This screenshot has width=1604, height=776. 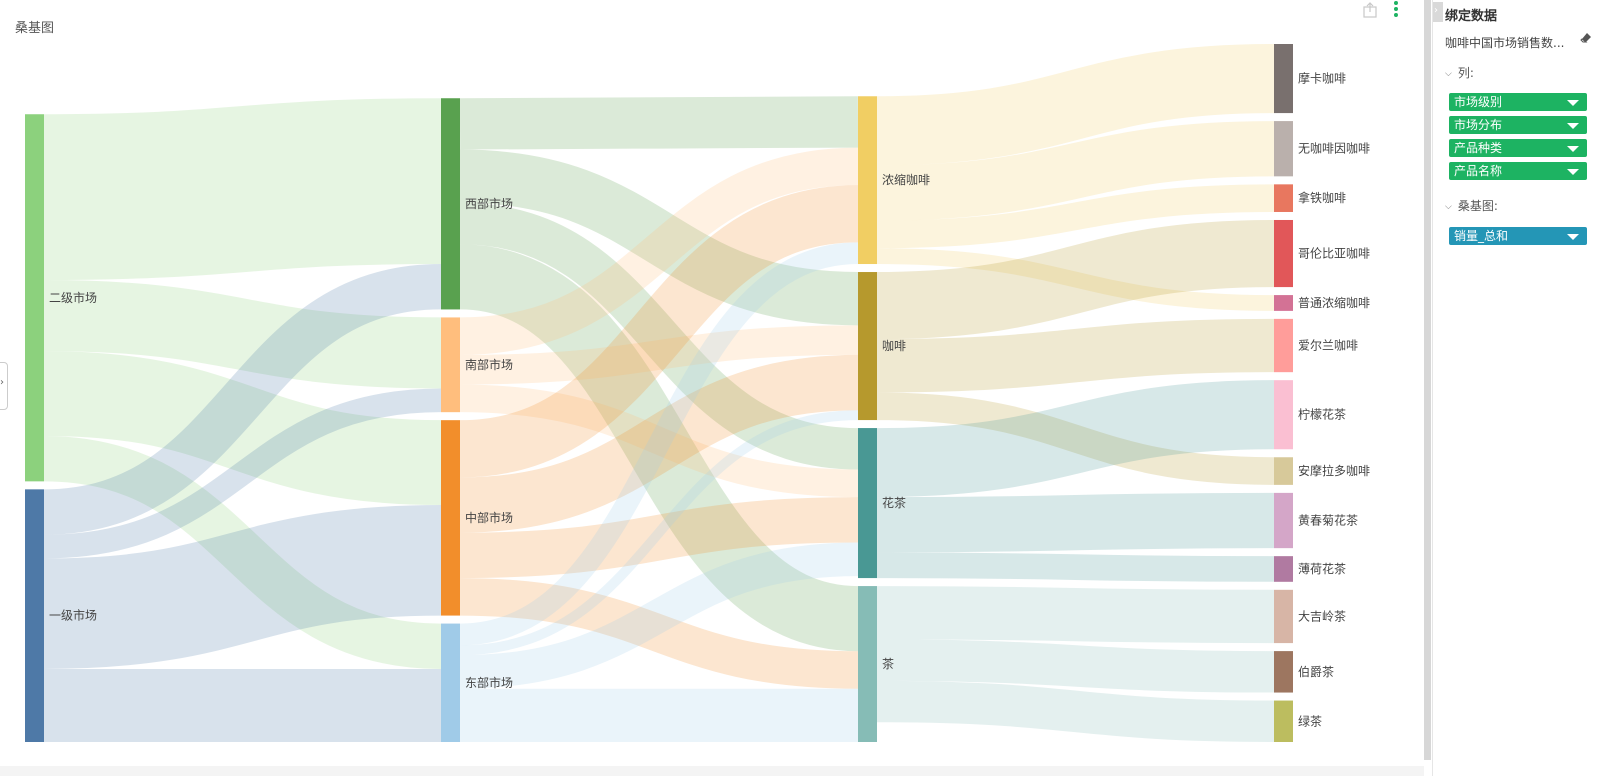 What do you see at coordinates (1334, 302) in the screenshot?
I see `sankey-node-label: 普通浓缩咖啡` at bounding box center [1334, 302].